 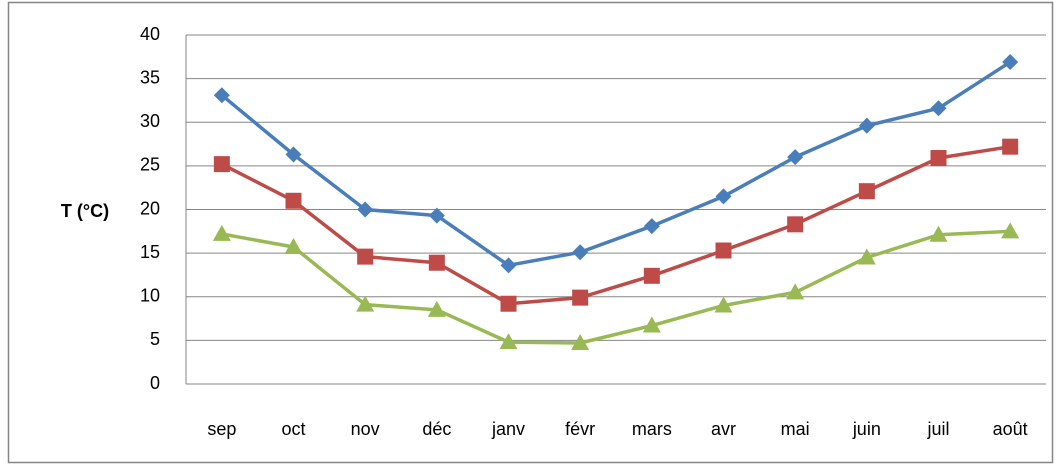 I want to click on x-tick-label: juin, so click(x=866, y=429).